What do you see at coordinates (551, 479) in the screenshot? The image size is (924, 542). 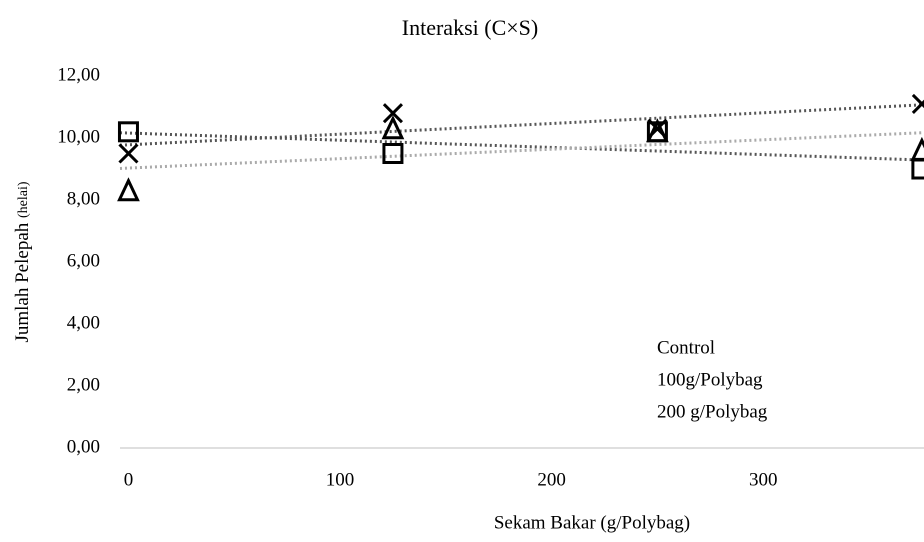 I see `x-tick-label: 200` at bounding box center [551, 479].